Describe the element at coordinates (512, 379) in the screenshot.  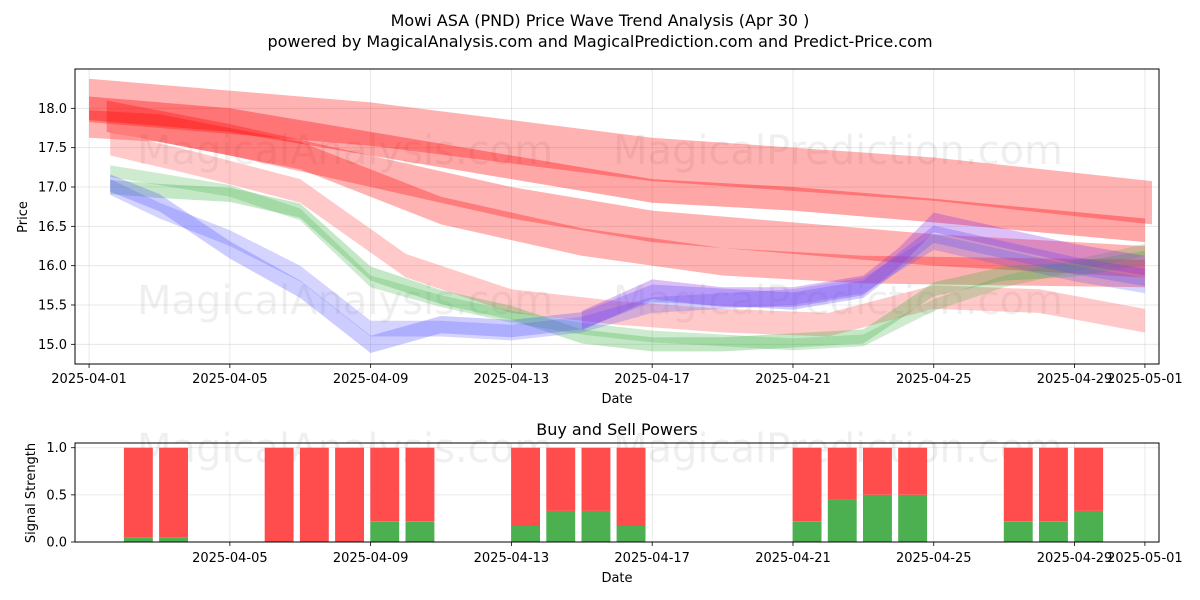
I see `price-x-tick-label: 2025-04-13` at that location.